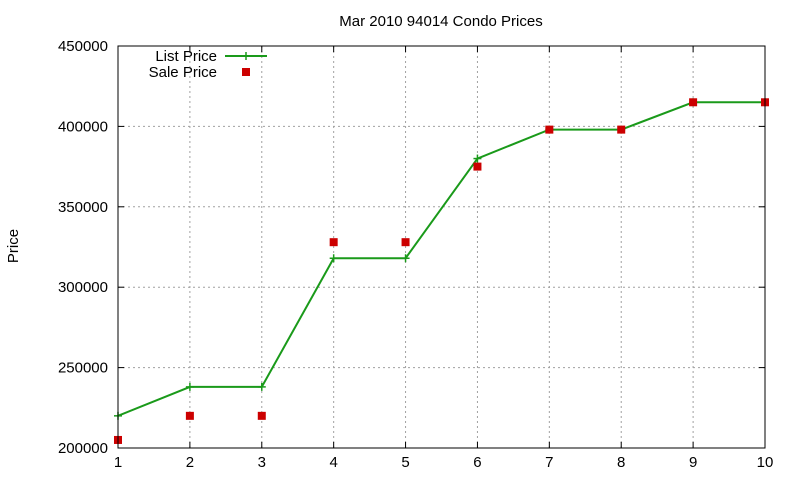  I want to click on legend-swatch-sale-price, so click(246, 72).